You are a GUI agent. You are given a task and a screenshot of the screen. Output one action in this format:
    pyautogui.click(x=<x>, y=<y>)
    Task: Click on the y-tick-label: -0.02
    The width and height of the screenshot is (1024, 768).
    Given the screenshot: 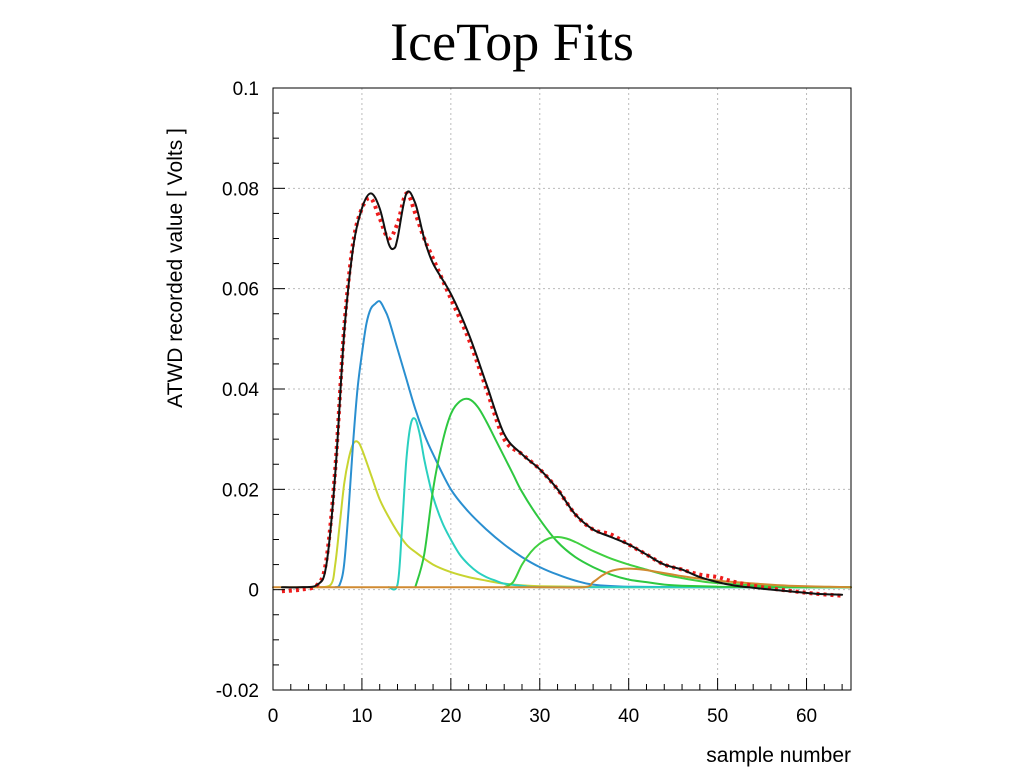 What is the action you would take?
    pyautogui.click(x=237, y=691)
    